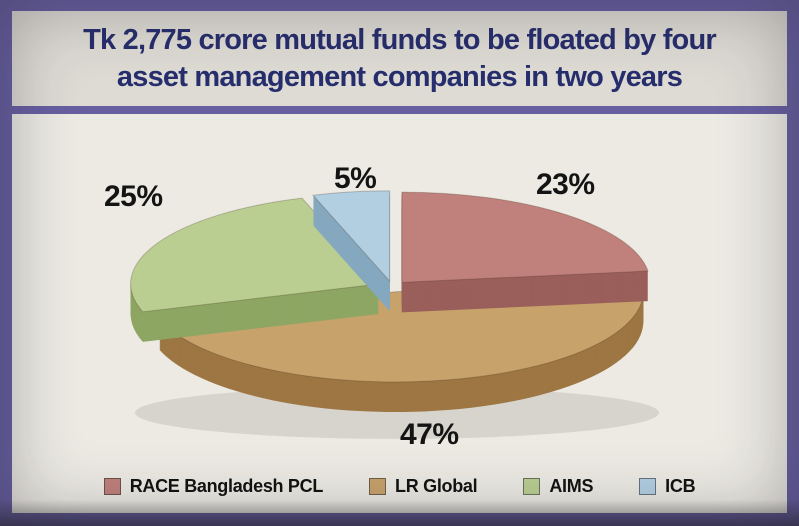 Image resolution: width=799 pixels, height=526 pixels. I want to click on title-line-2: asset management companies in two years, so click(399, 76).